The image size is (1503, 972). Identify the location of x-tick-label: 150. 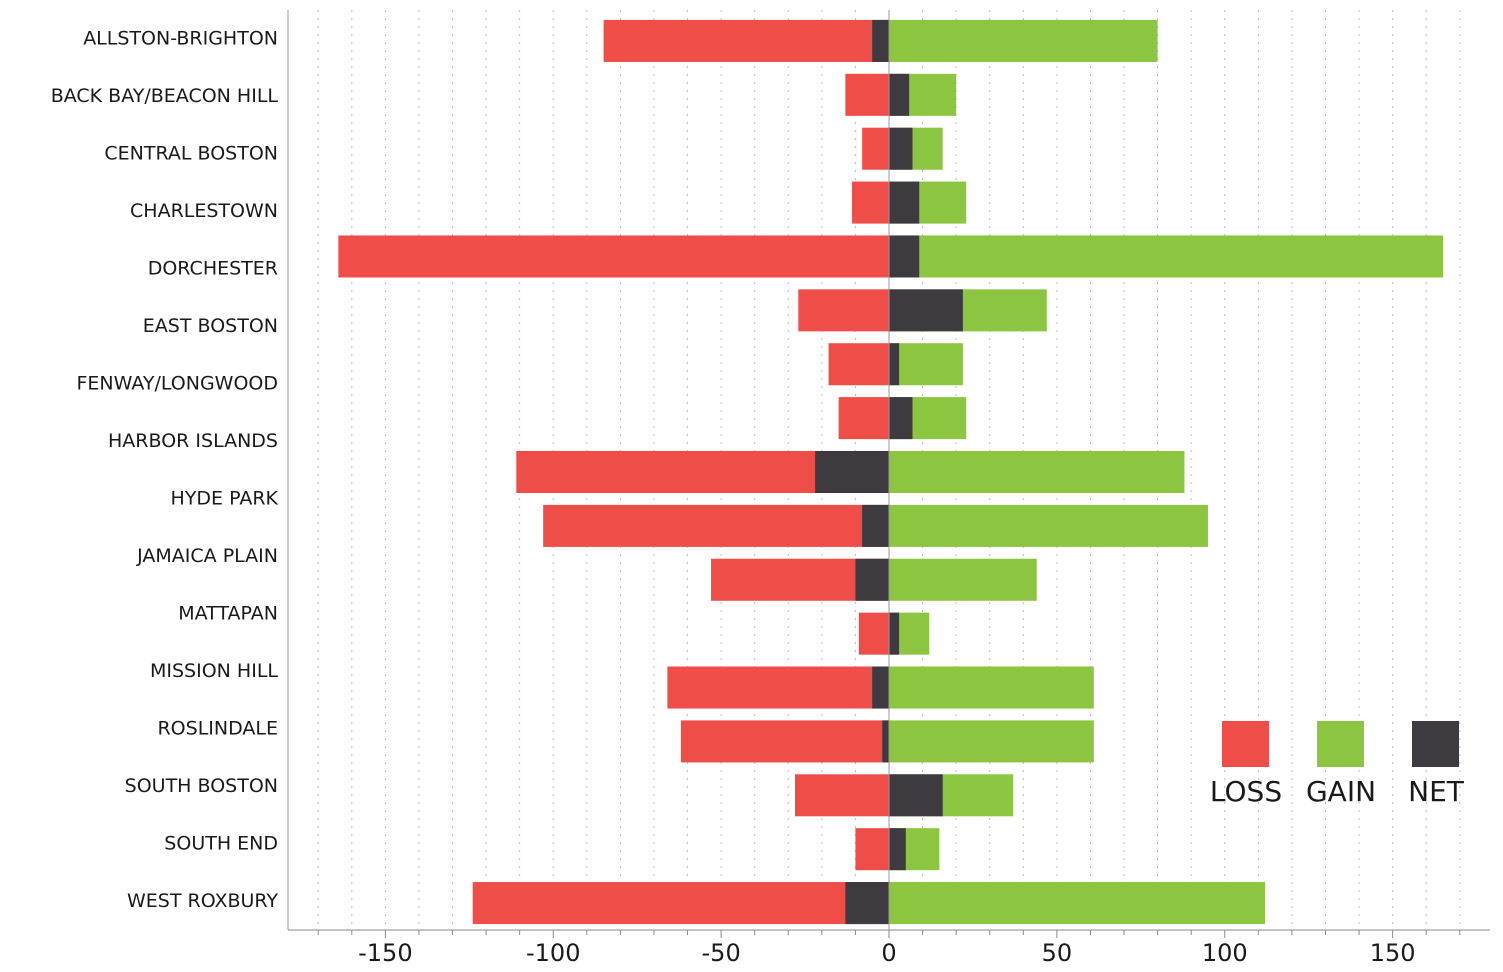
(1393, 953).